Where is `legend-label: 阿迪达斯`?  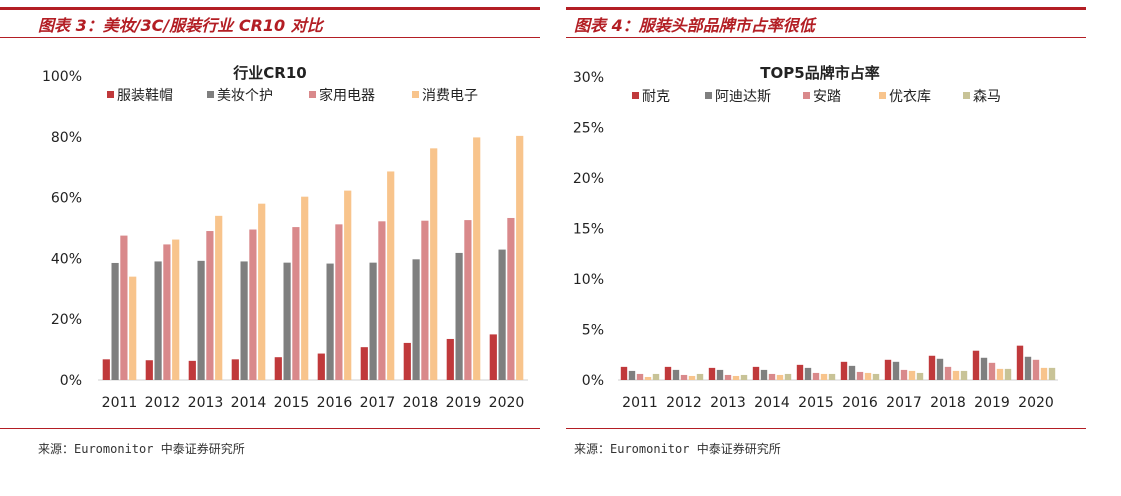
legend-label: 阿迪达斯 is located at coordinates (743, 97).